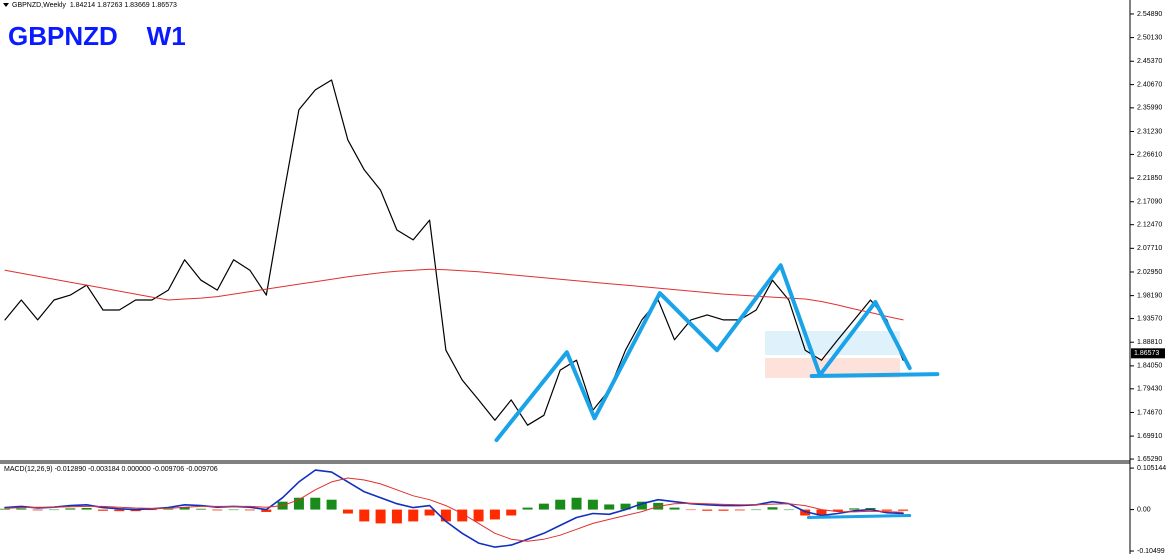  I want to click on price-label-box, so click(1148, 353).